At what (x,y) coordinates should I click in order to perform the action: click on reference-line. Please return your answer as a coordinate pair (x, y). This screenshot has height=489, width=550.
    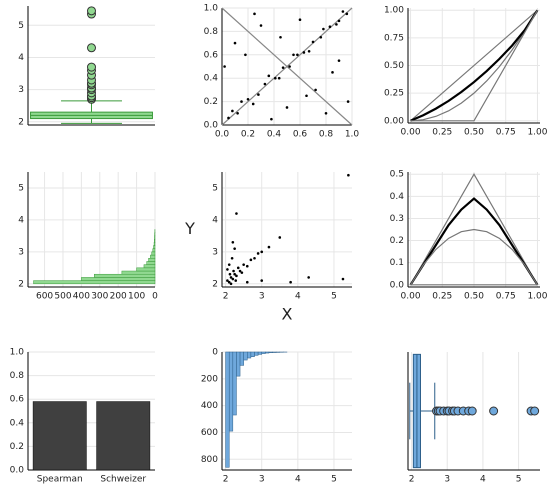
    Looking at the image, I should click on (287, 66).